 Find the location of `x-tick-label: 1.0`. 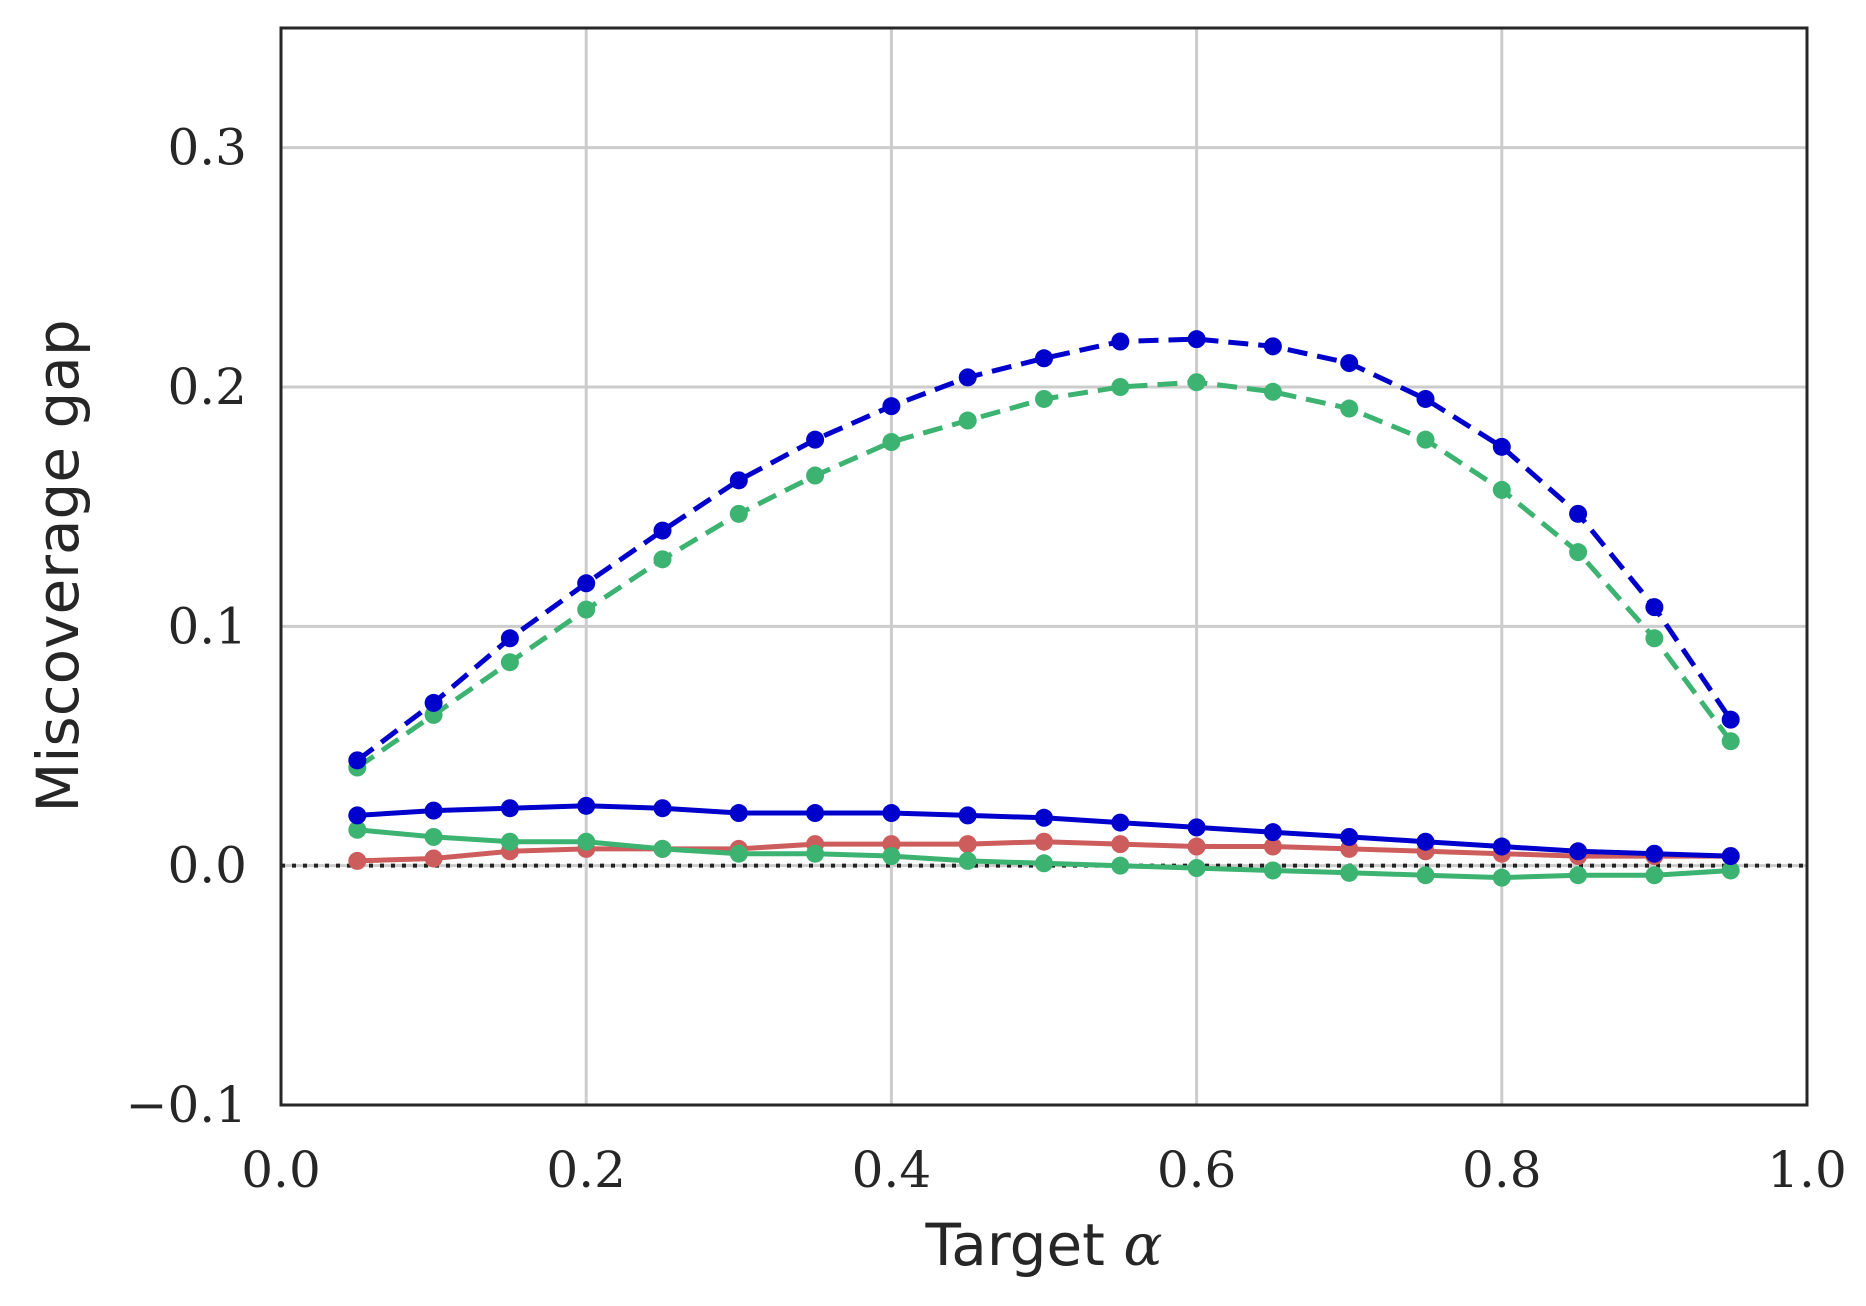

x-tick-label: 1.0 is located at coordinates (1807, 1170).